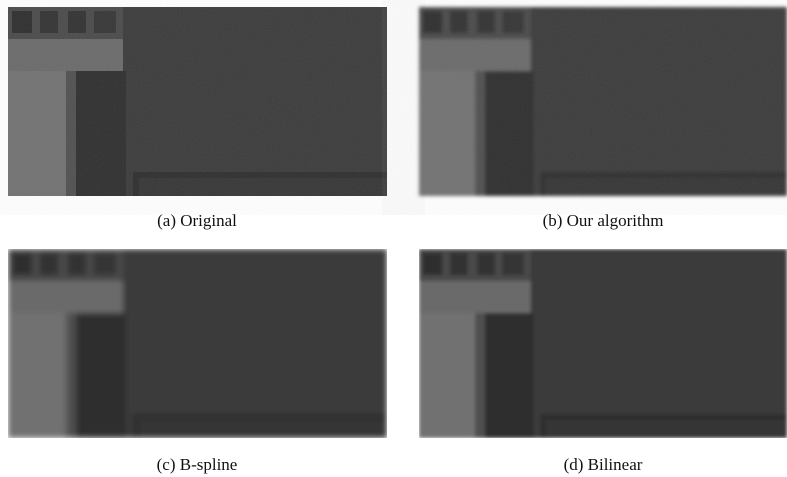  Describe the element at coordinates (603, 220) in the screenshot. I see `caption: (b) Our algorithm` at that location.